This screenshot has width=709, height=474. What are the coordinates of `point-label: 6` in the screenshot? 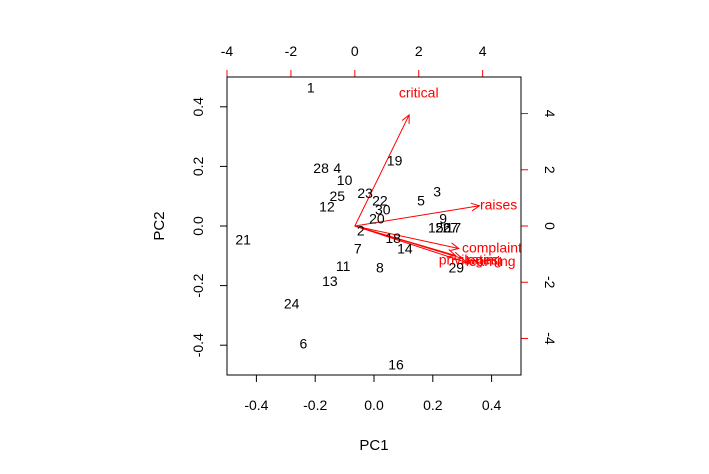 It's located at (304, 344).